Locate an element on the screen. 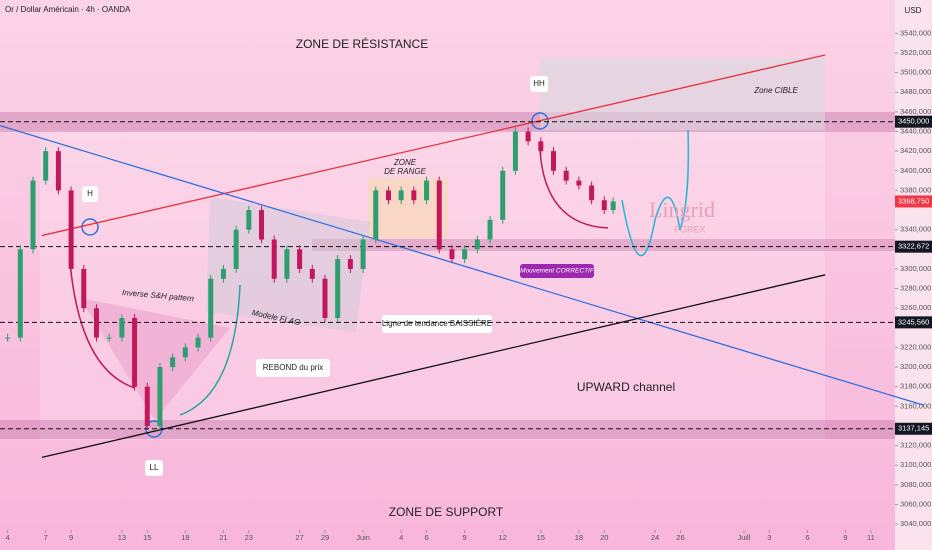 The height and width of the screenshot is (550, 932). x-tick-label: Juill is located at coordinates (743, 537).